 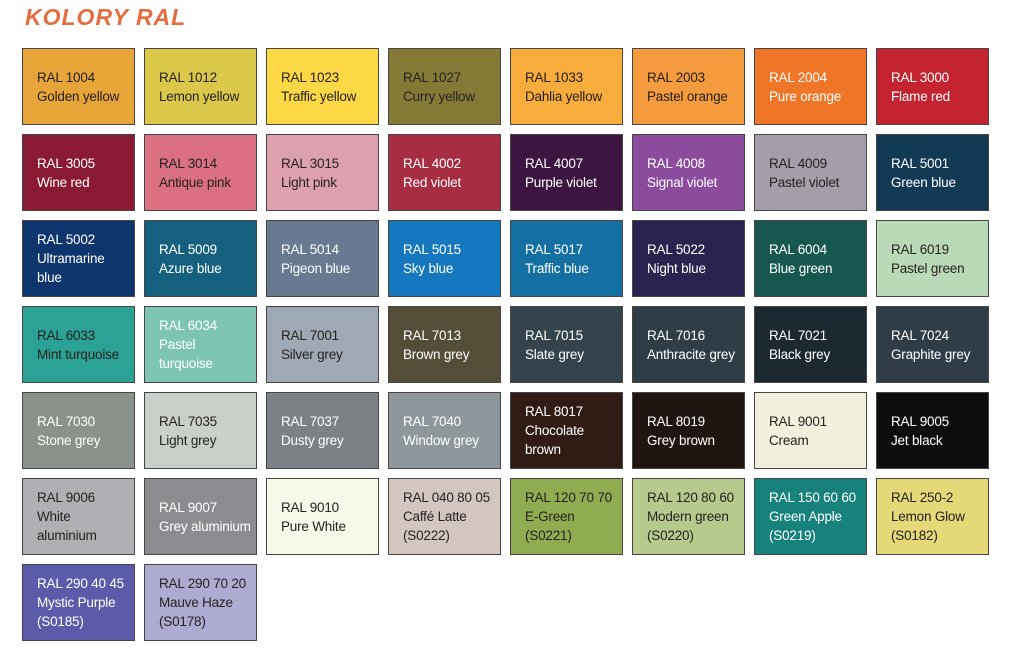 I want to click on swatch-color-name: Mint turquoise, so click(x=78, y=354).